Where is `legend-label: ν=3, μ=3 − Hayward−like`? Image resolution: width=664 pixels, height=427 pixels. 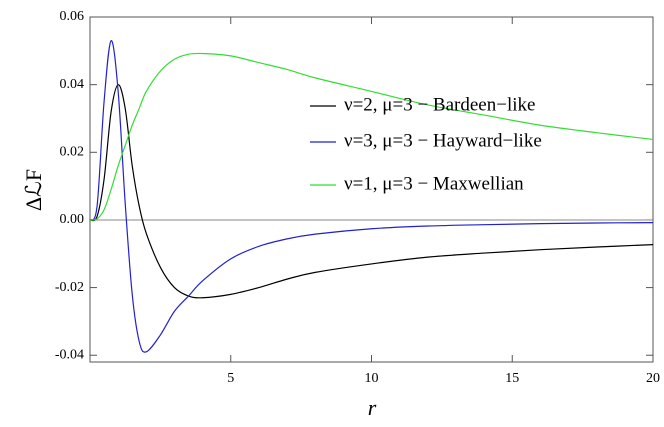
legend-label: ν=3, μ=3 − Hayward−like is located at coordinates (443, 140).